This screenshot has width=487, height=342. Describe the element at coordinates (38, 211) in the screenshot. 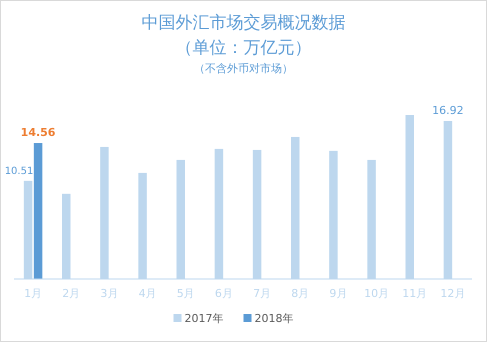

I see `bar` at that location.